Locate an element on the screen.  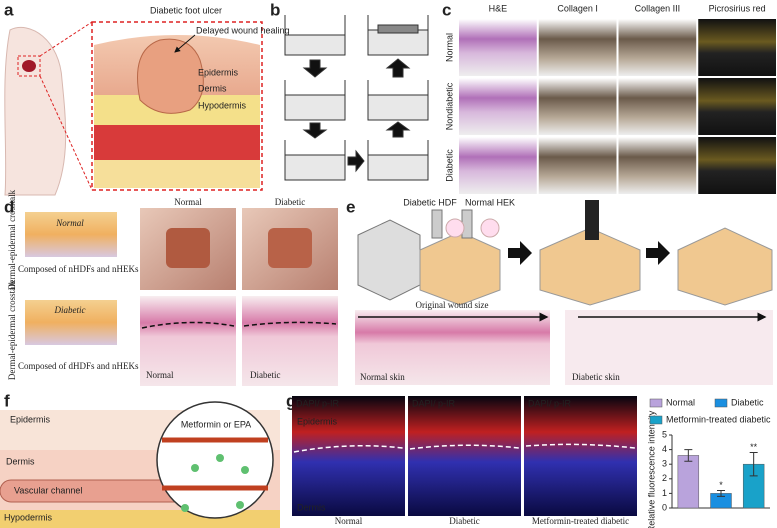
bar is located at coordinates (688, 482).